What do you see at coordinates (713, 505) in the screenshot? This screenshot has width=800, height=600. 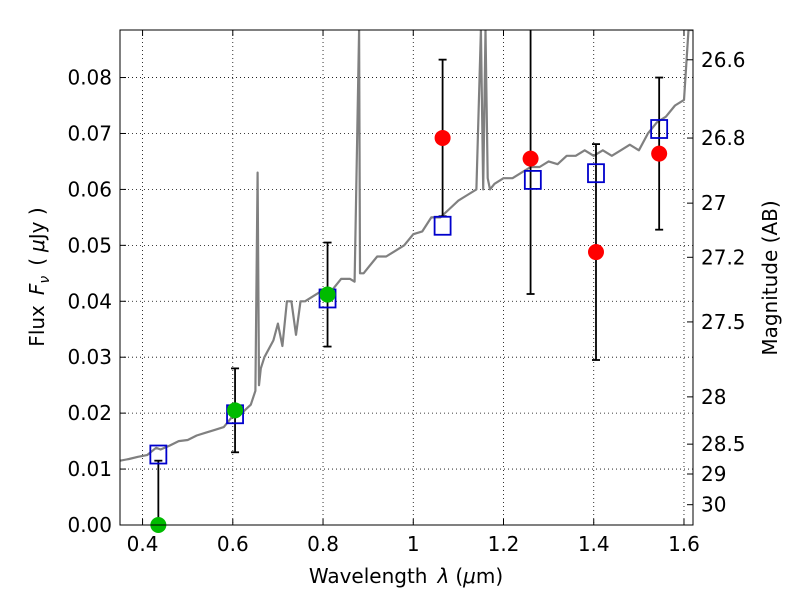 I see `right-tick-label: 30` at bounding box center [713, 505].